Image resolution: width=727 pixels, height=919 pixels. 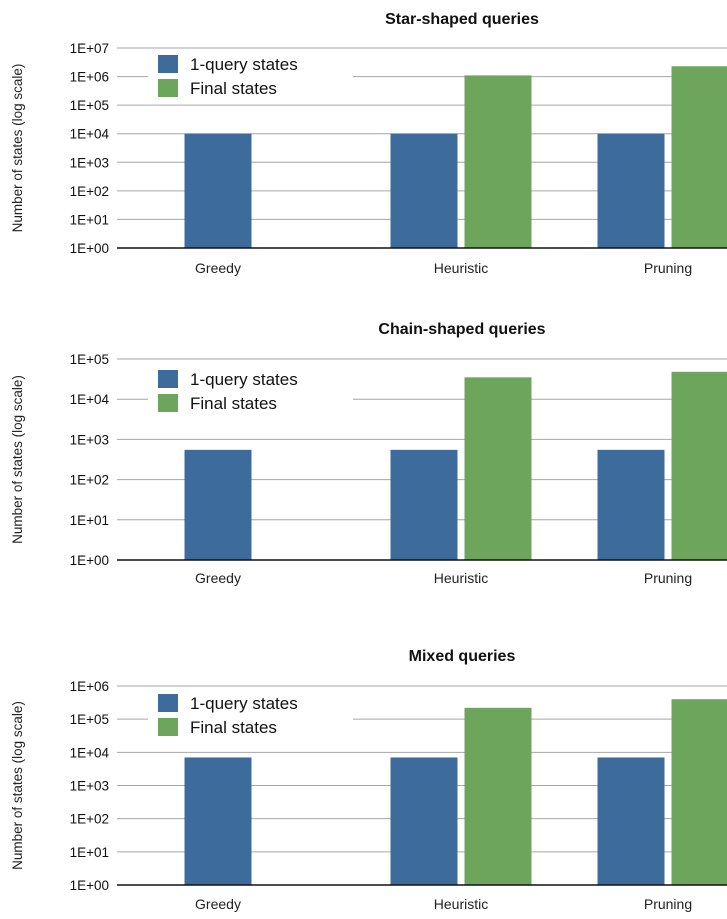 I want to click on chart-title: Chain-shaped queries, so click(x=461, y=329).